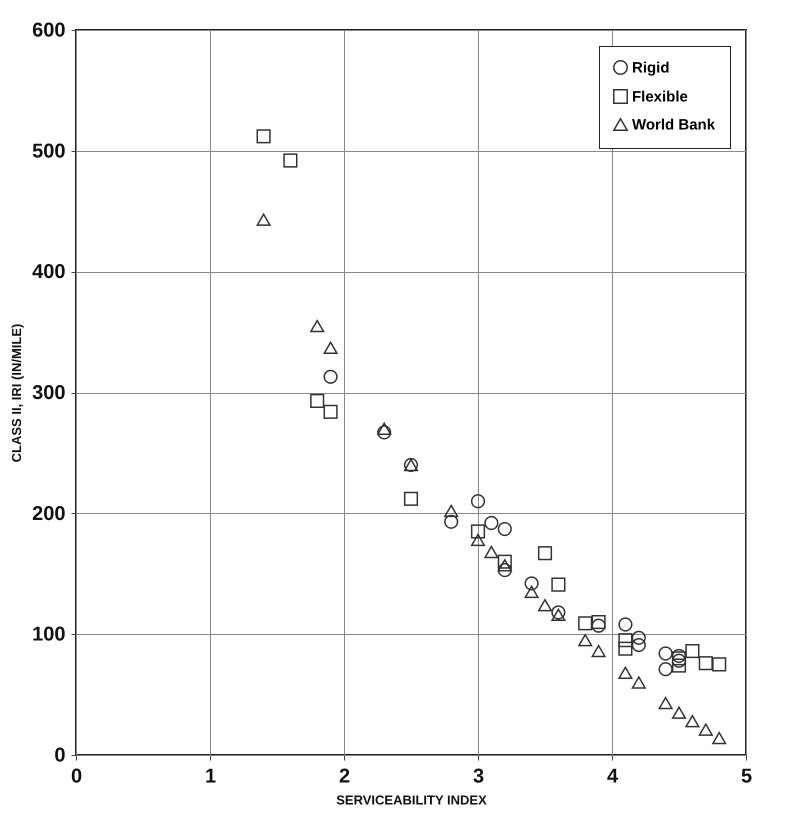  Describe the element at coordinates (60, 755) in the screenshot. I see `y-tick-label: 0` at that location.